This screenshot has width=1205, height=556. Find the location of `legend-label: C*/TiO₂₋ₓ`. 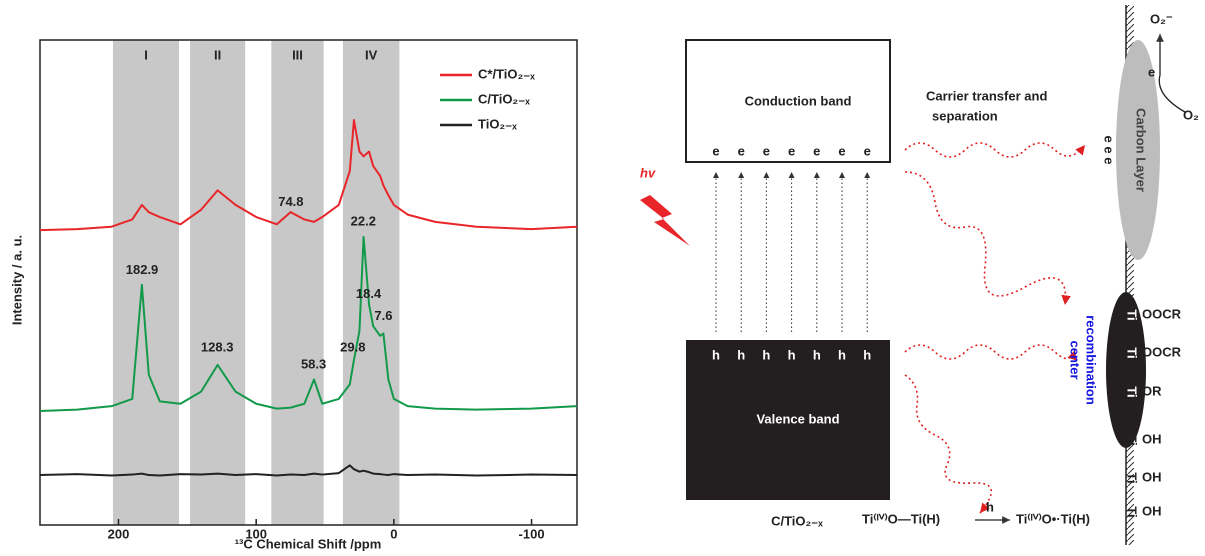

legend-label: C*/TiO₂₋ₓ is located at coordinates (506, 73).